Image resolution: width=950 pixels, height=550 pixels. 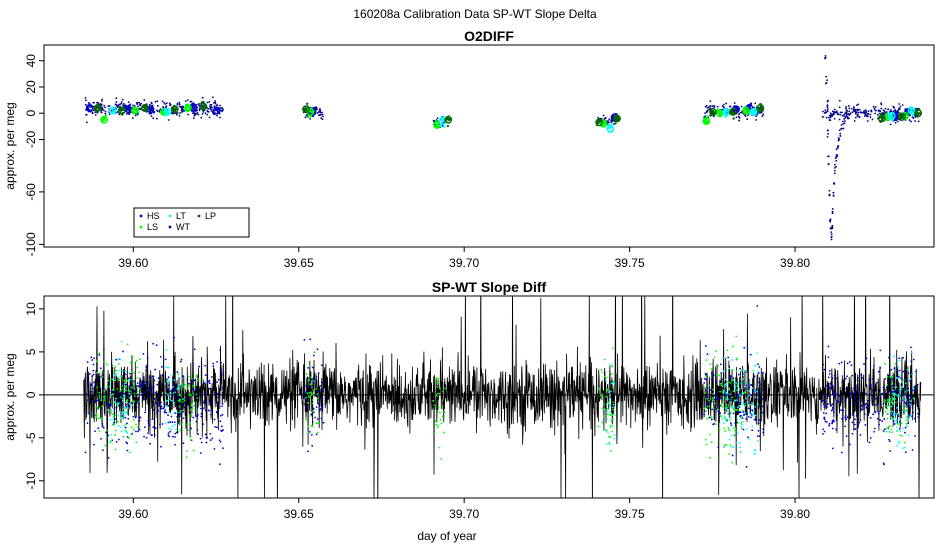 I want to click on o2diff-marker-ls, so click(x=706, y=121).